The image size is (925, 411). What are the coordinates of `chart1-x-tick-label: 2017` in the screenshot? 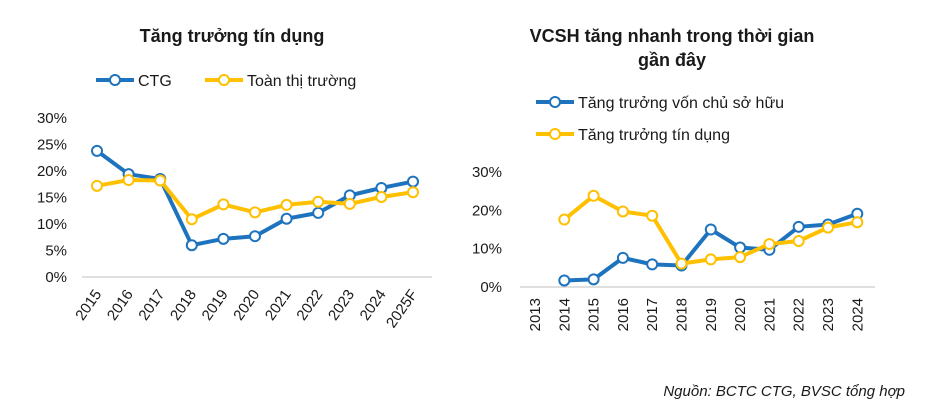 It's located at (151, 305).